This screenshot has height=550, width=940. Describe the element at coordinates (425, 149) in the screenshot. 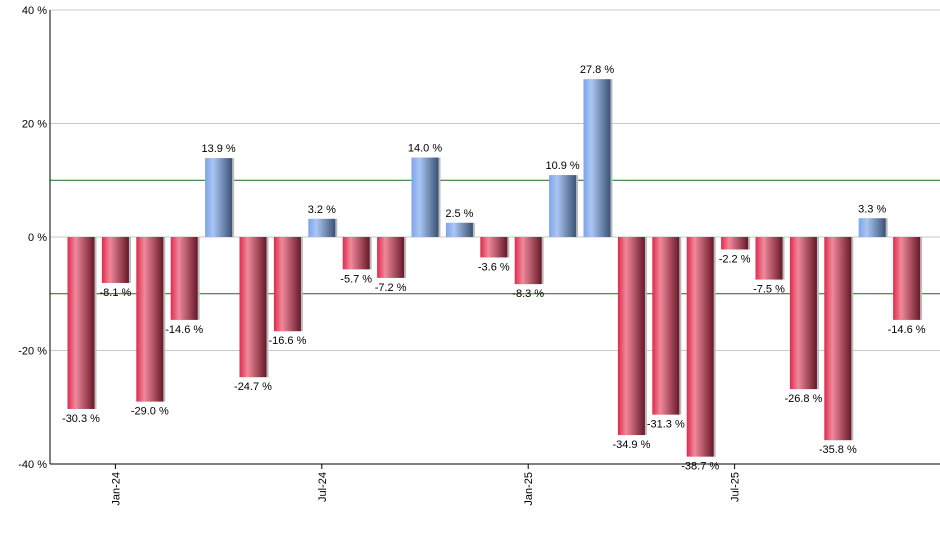

I see `data-label: 14.0 %` at that location.